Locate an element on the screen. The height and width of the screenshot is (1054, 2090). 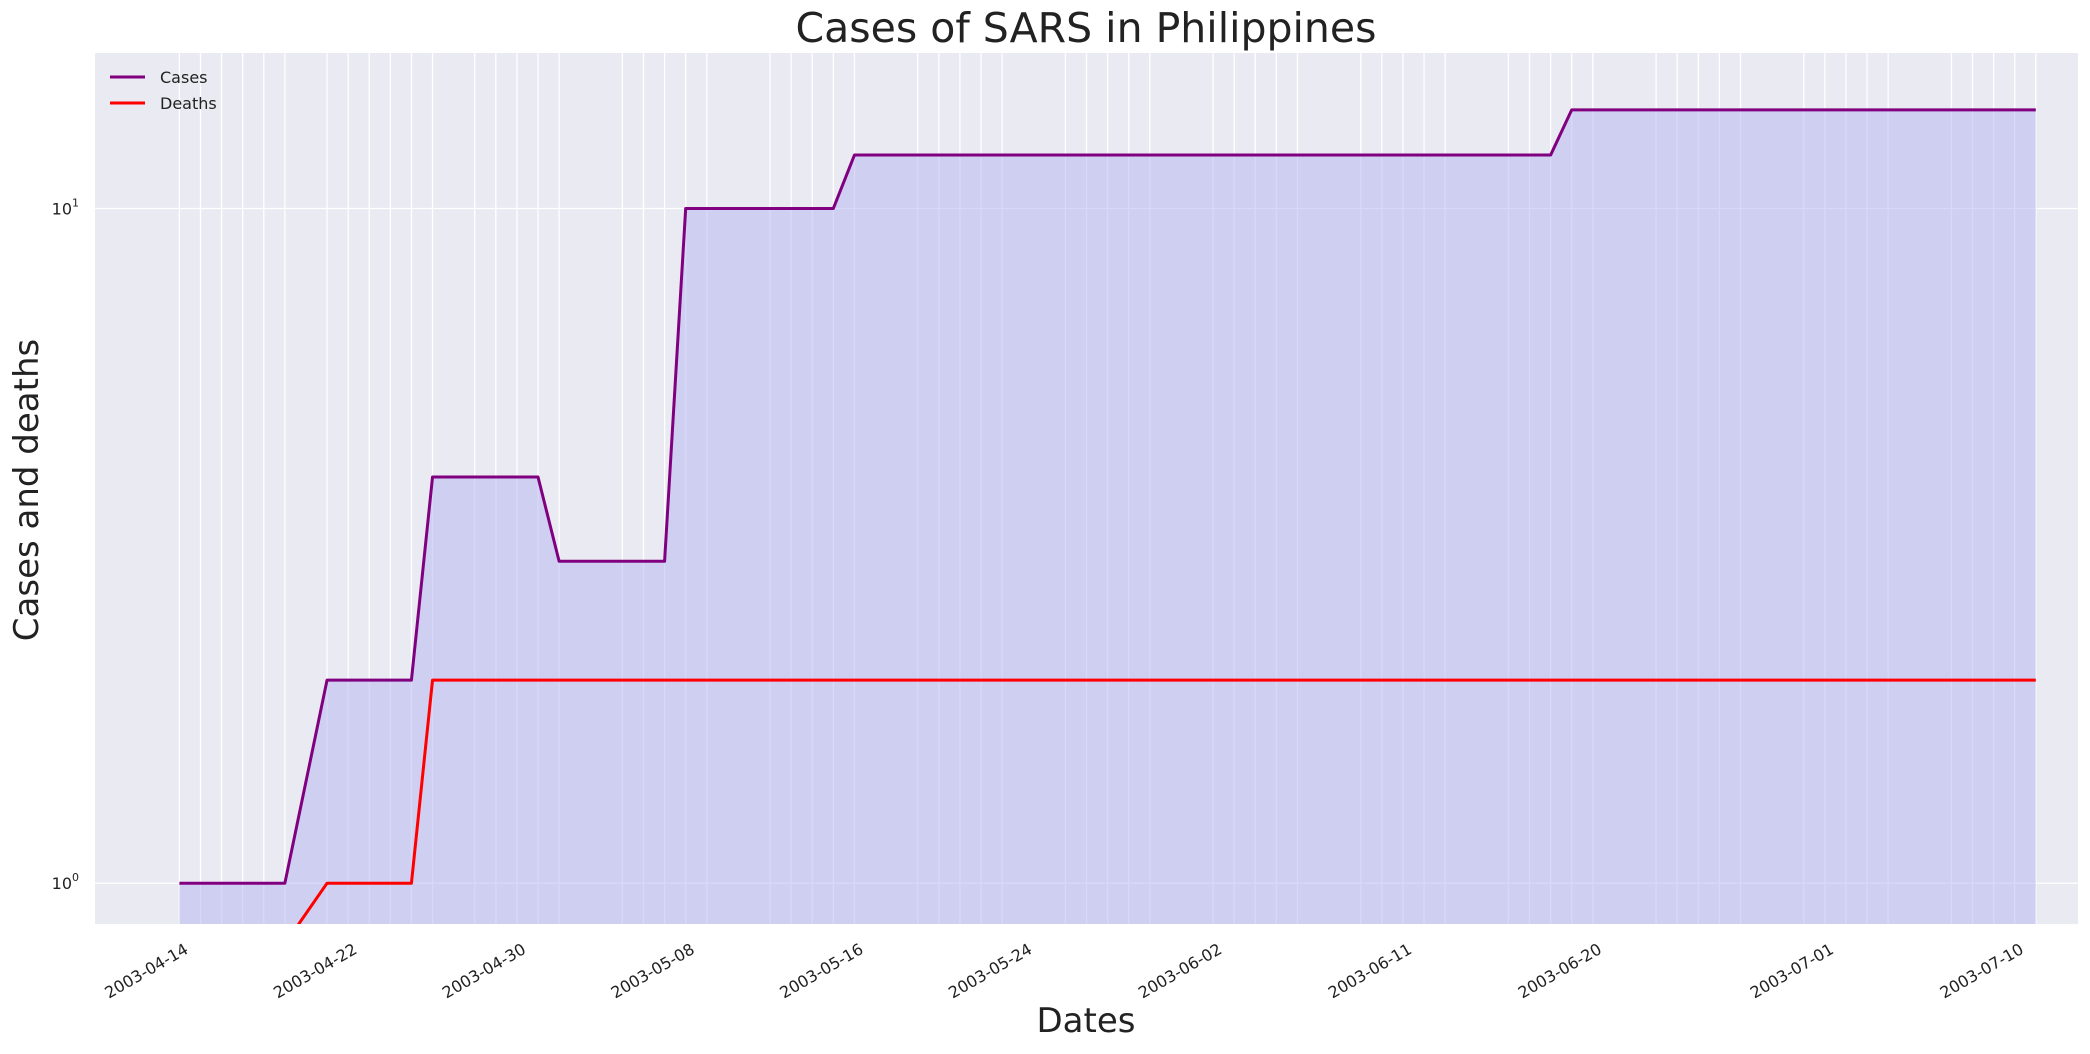
y-axis-label: Cases and deaths is located at coordinates (27, 490).